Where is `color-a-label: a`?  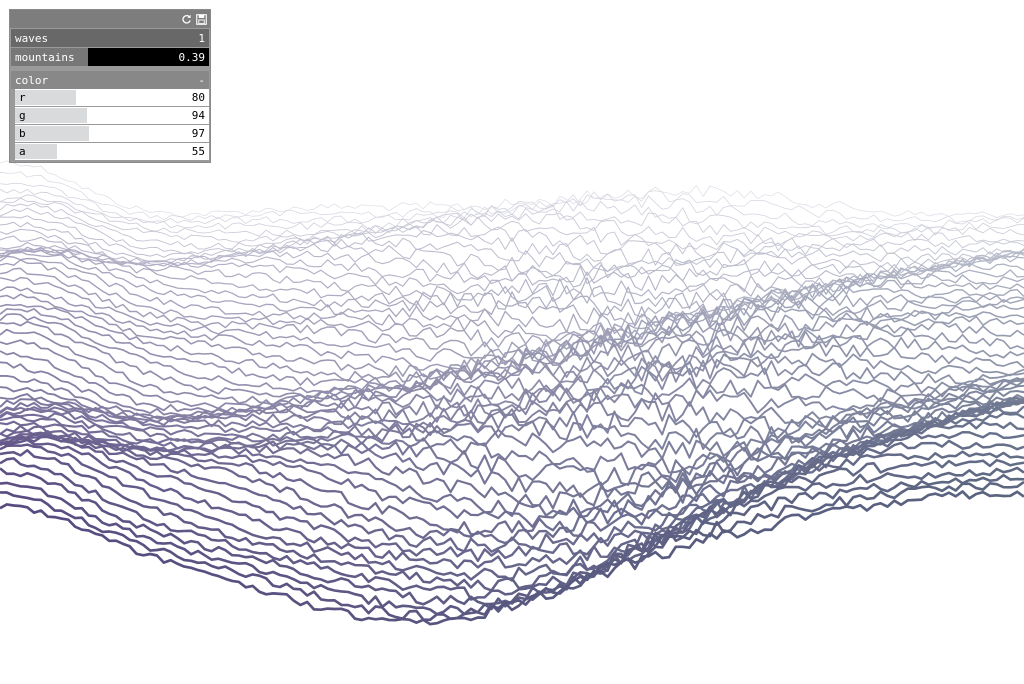
color-a-label: a is located at coordinates (22, 151).